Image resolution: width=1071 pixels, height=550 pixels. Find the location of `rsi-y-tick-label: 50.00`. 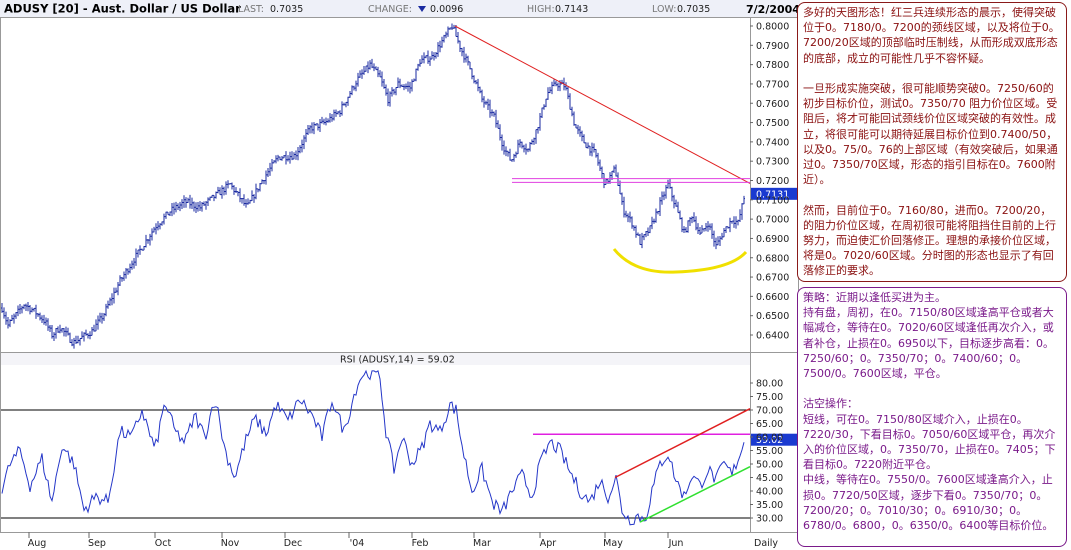

rsi-y-tick-label: 50.00 is located at coordinates (769, 465).